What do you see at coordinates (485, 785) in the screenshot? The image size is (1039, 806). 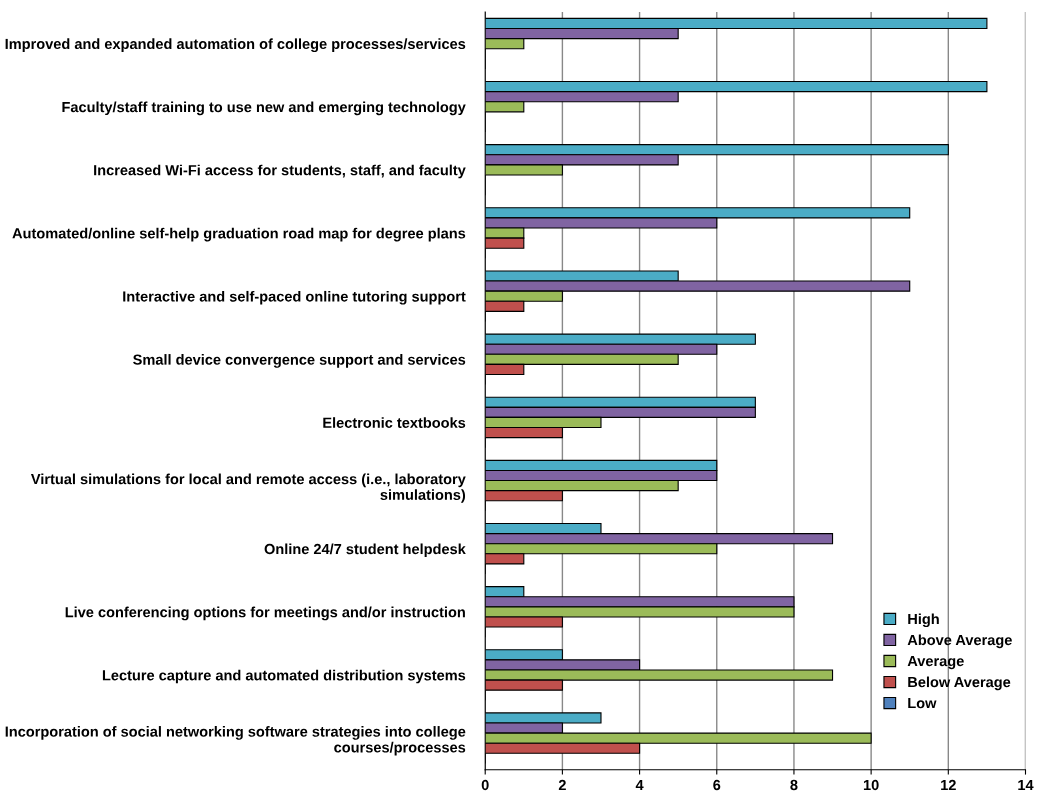 I see `x-tick-label: 0` at bounding box center [485, 785].